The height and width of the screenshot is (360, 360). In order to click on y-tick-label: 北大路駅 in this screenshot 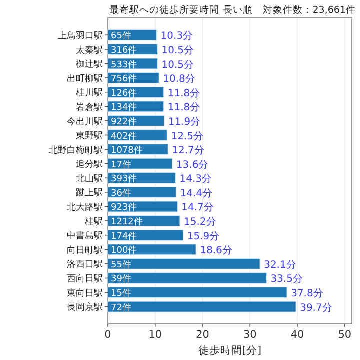, I will do `click(85, 208)`.